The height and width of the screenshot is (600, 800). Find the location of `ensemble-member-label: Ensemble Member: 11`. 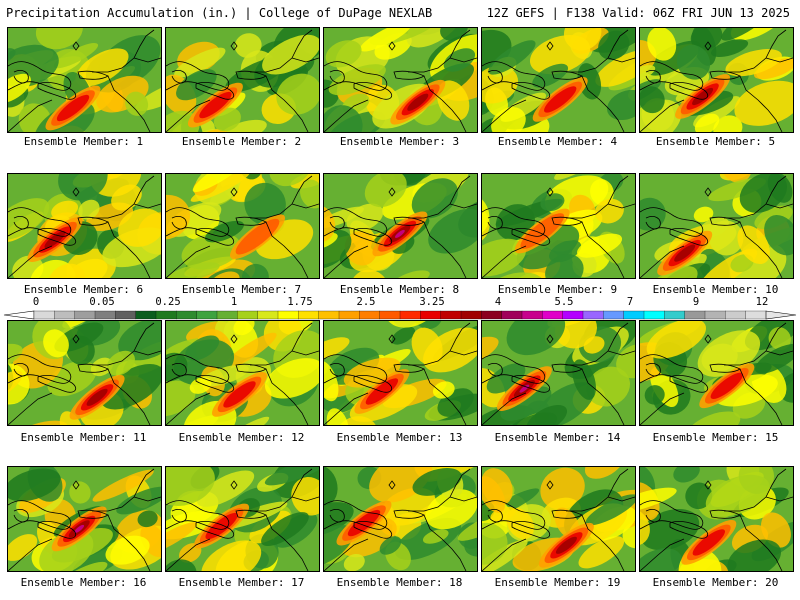

ensemble-member-label: Ensemble Member: 11 is located at coordinates (83, 437).